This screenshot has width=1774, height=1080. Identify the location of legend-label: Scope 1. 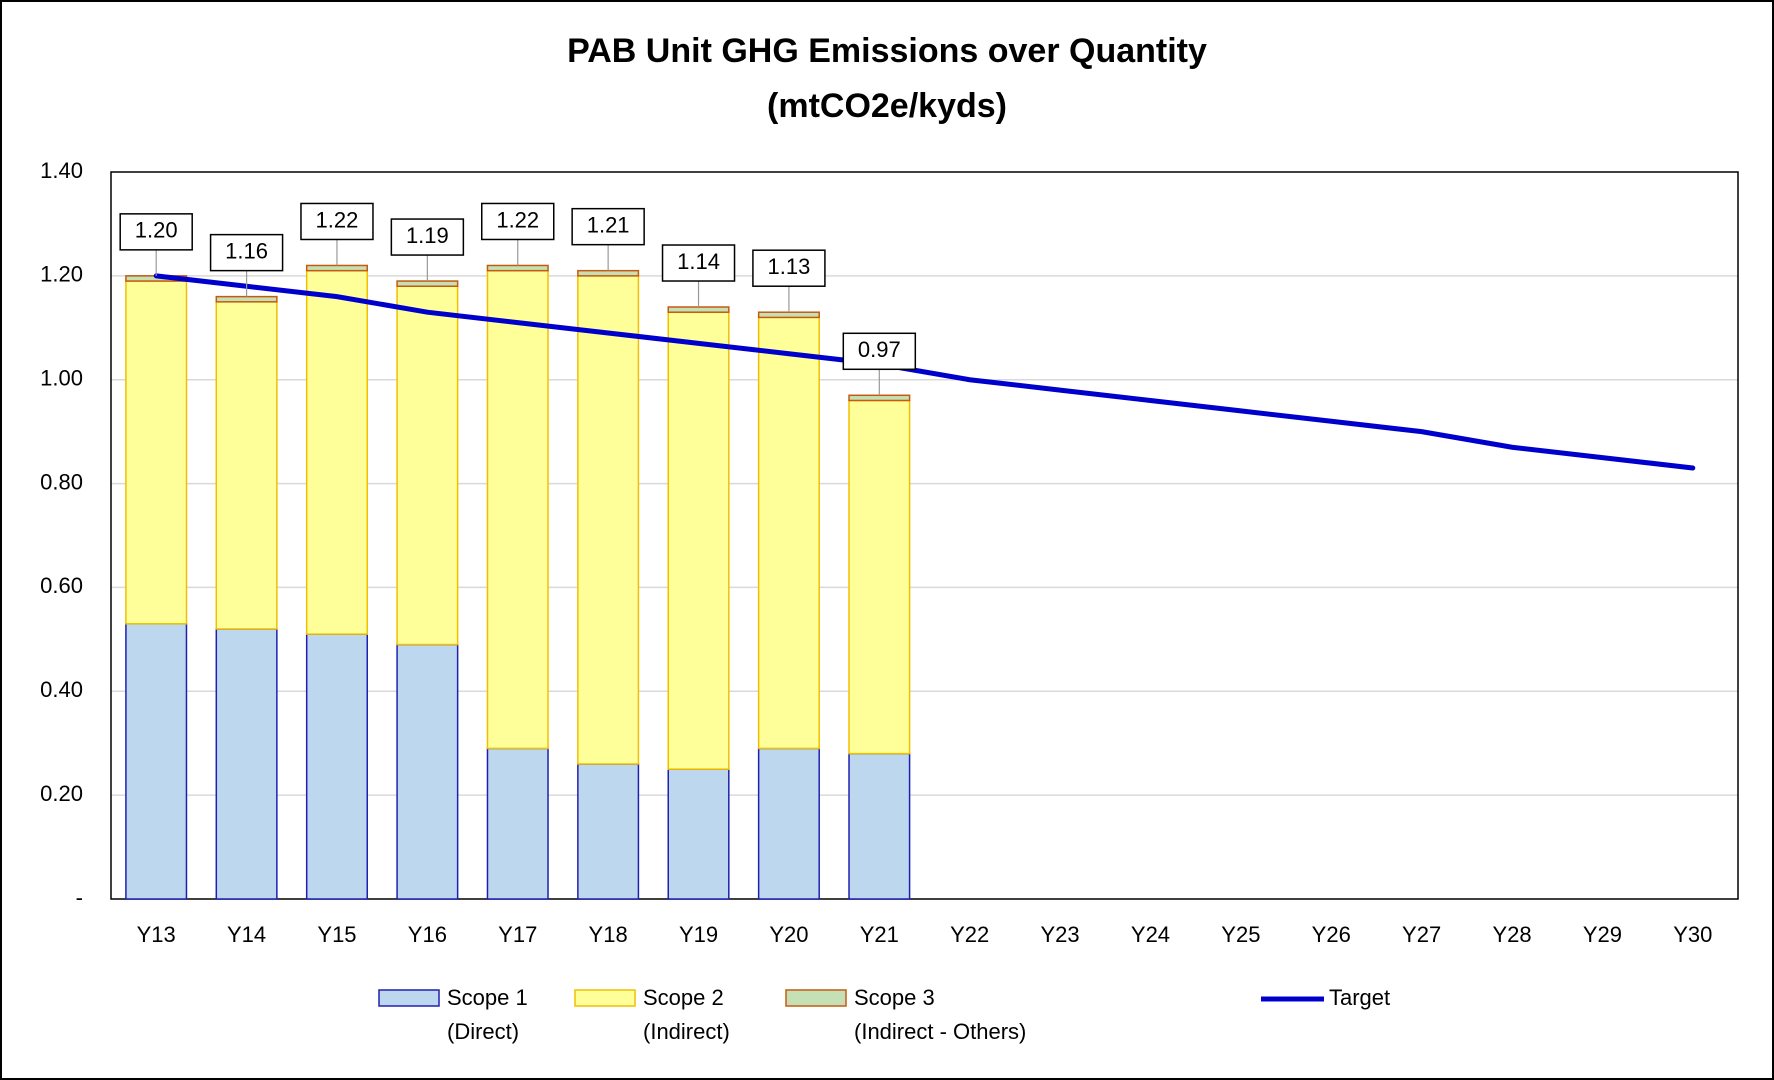
(487, 997).